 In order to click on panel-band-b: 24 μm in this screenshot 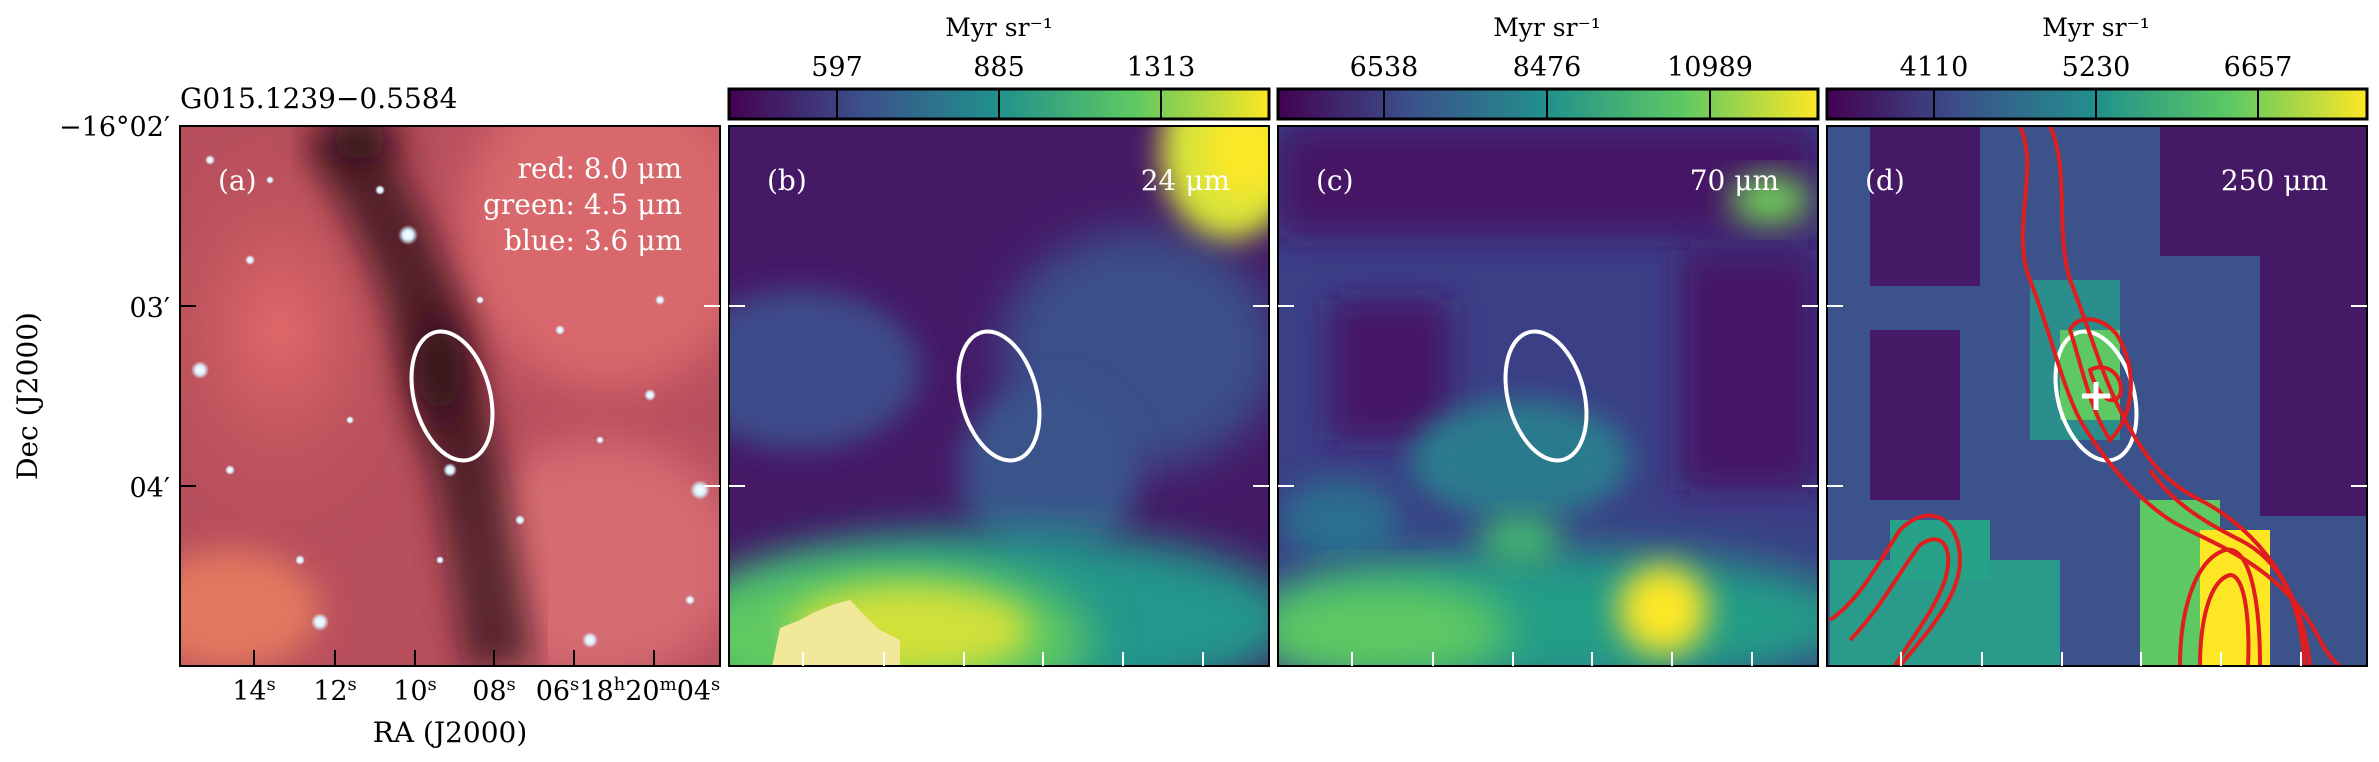, I will do `click(1185, 180)`.